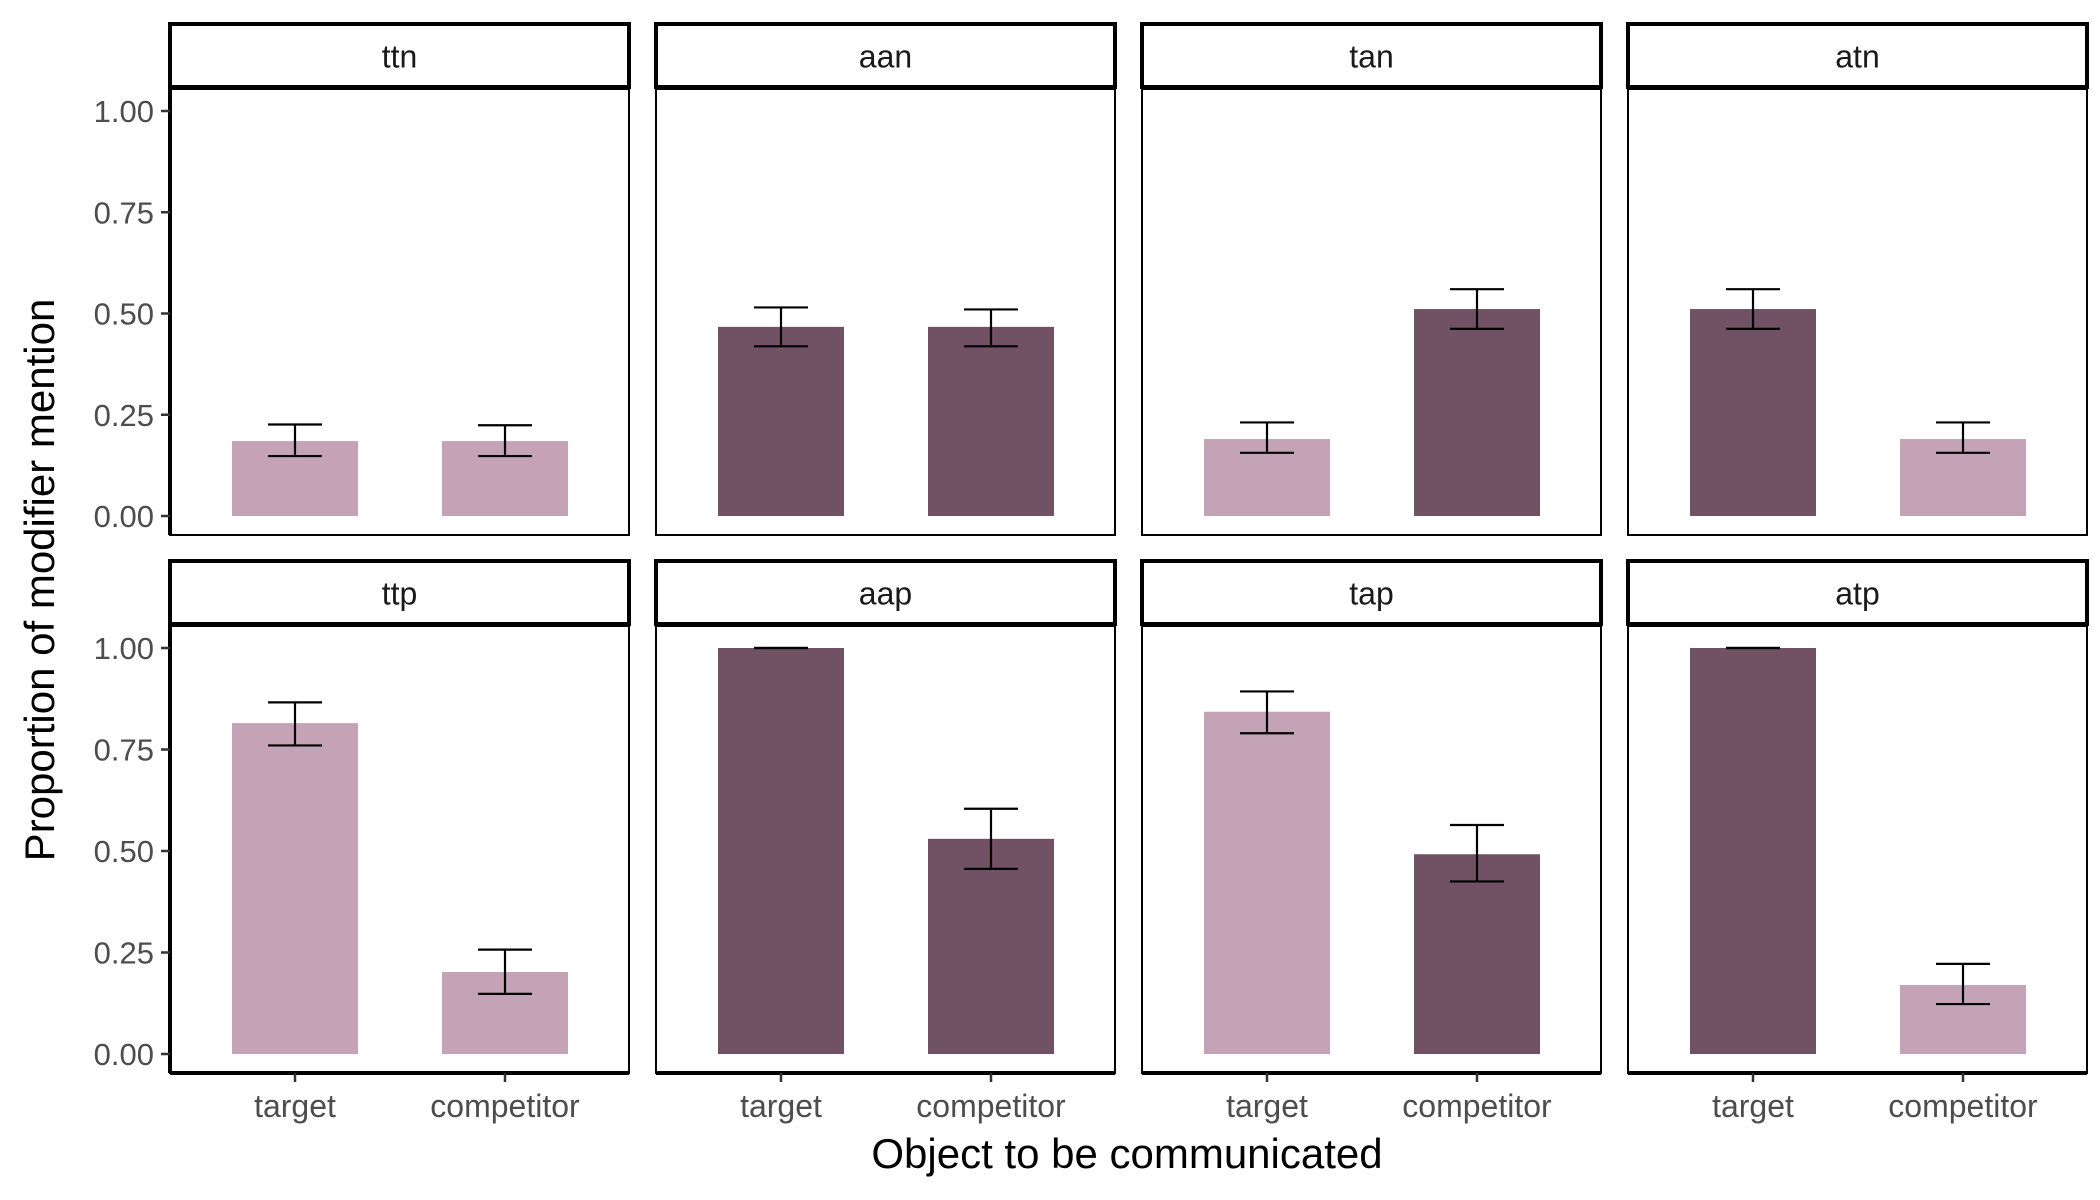 The height and width of the screenshot is (1200, 2100). I want to click on facet-strip-label: ttn, so click(400, 57).